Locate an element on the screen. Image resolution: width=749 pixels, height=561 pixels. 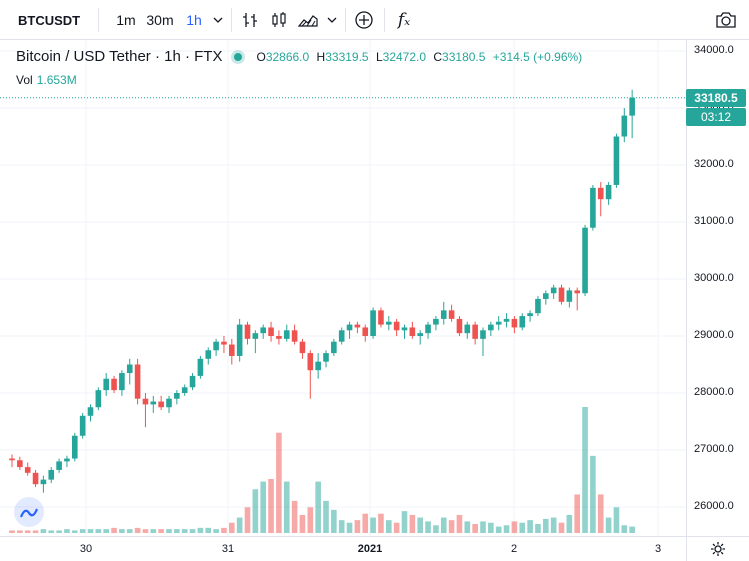
indicators-fx-button: fₓ is located at coordinates (404, 20).